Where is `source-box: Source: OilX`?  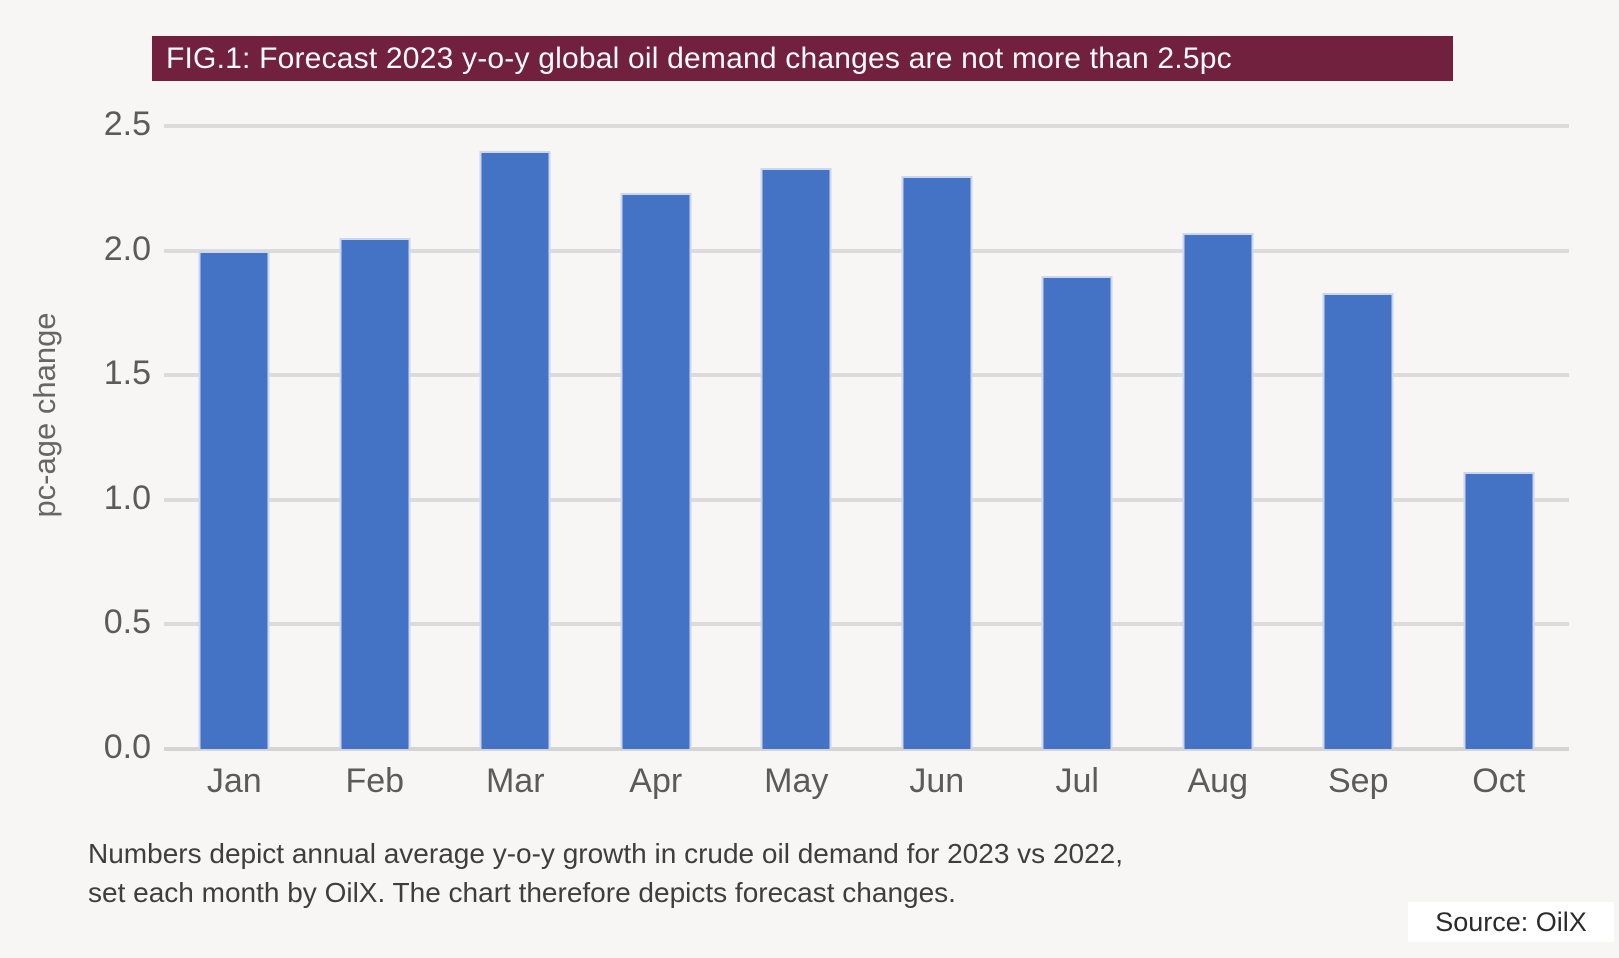
source-box: Source: OilX is located at coordinates (1511, 922).